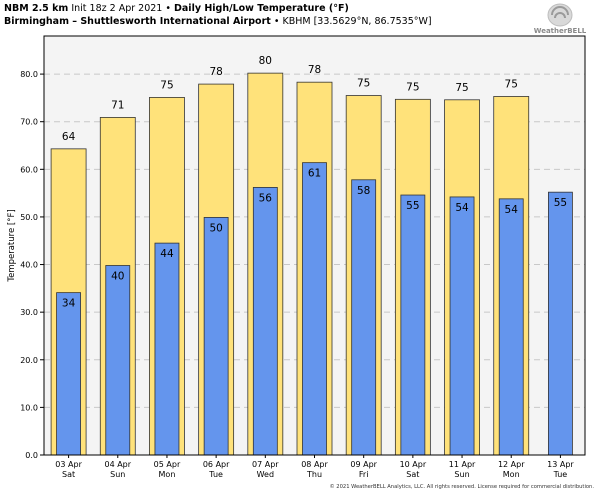 The image size is (600, 493). Describe the element at coordinates (69, 137) in the screenshot. I see `high-temp-label: 64` at that location.